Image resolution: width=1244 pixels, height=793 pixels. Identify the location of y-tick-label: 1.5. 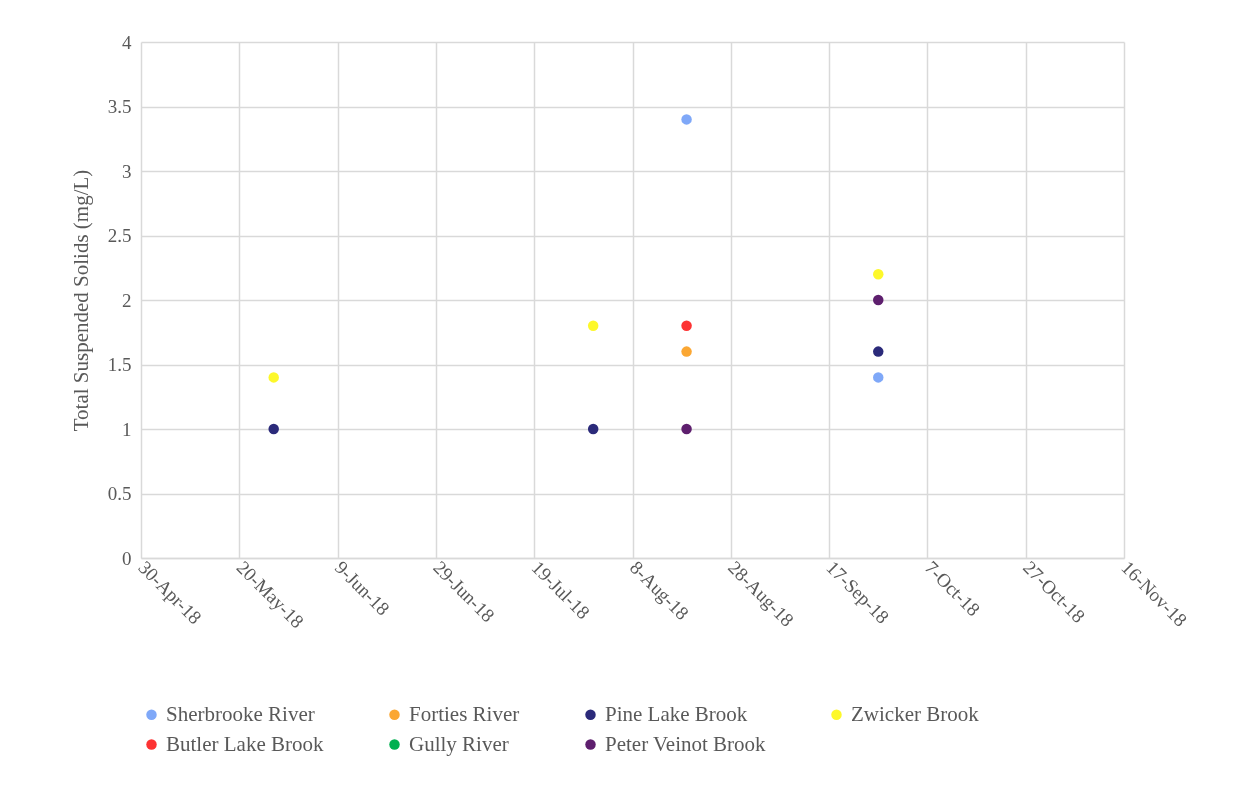
(119, 364).